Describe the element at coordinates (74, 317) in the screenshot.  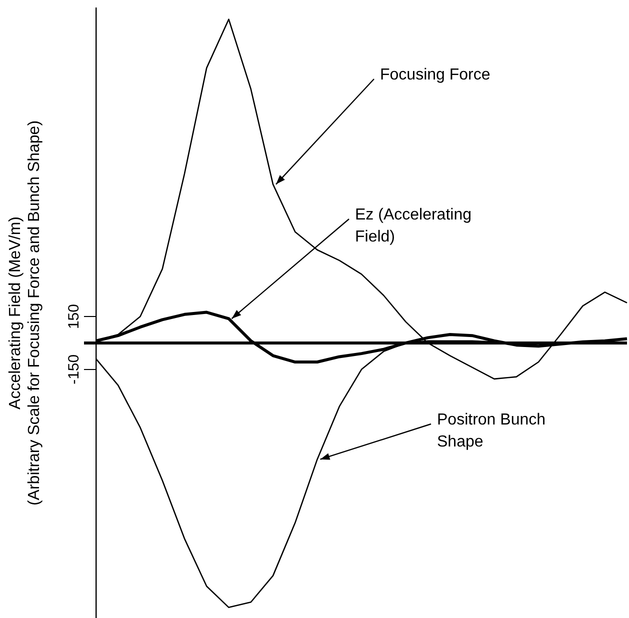
I see `y-tick-label: 150` at that location.